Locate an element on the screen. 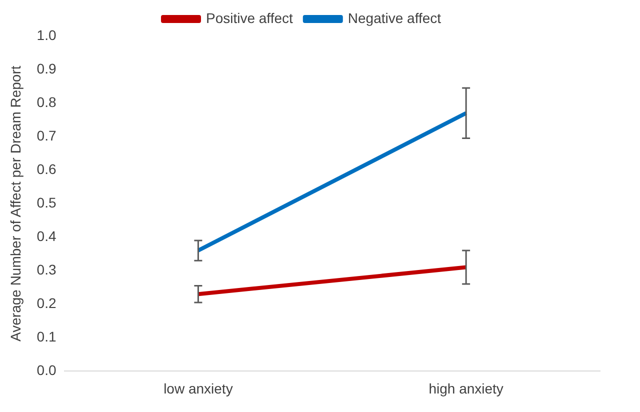 This screenshot has height=412, width=640. y-tick-label: 0.1 is located at coordinates (46, 336).